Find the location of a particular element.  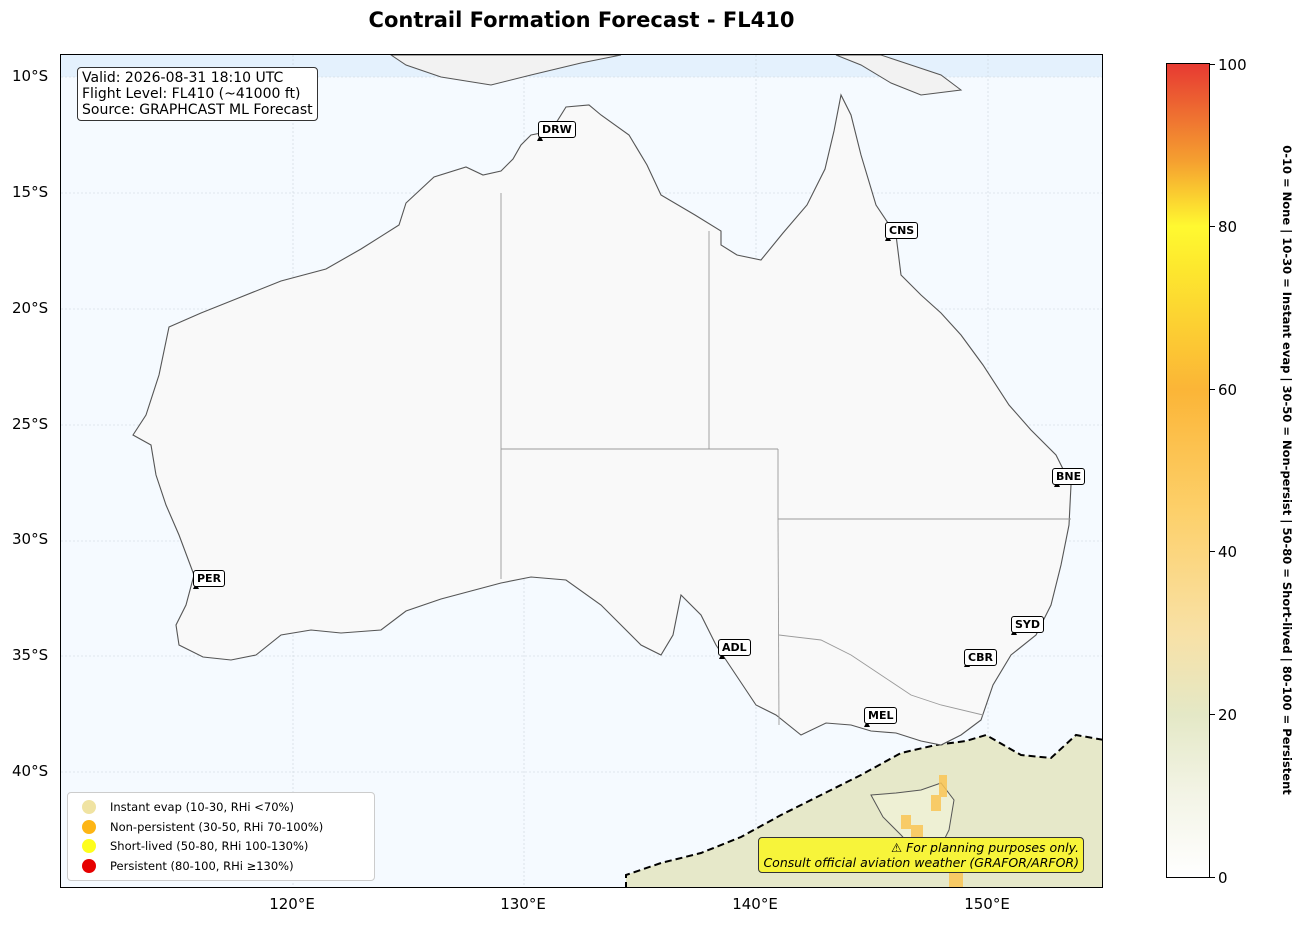

city-label-bne: BNE is located at coordinates (1069, 476).